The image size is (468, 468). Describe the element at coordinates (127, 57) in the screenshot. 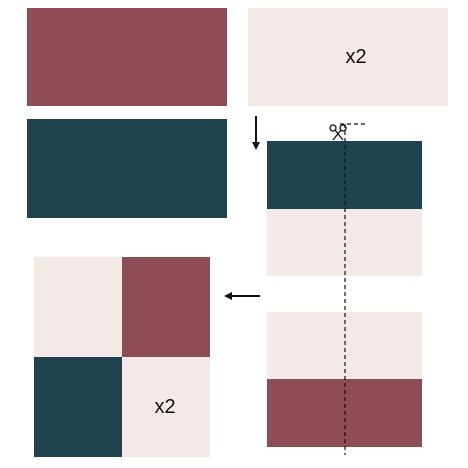

I see `rose-strip` at that location.